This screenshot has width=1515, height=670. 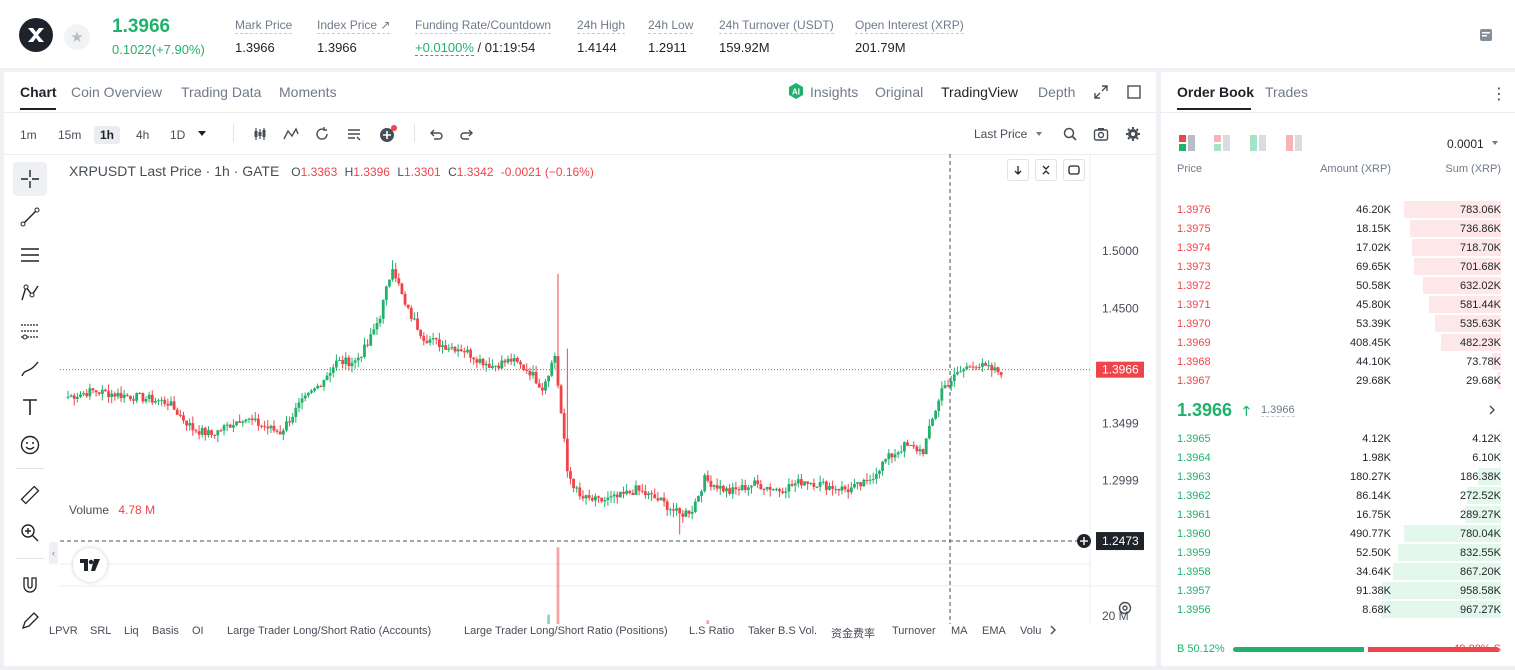 I want to click on gear-icon, so click(x=1133, y=134).